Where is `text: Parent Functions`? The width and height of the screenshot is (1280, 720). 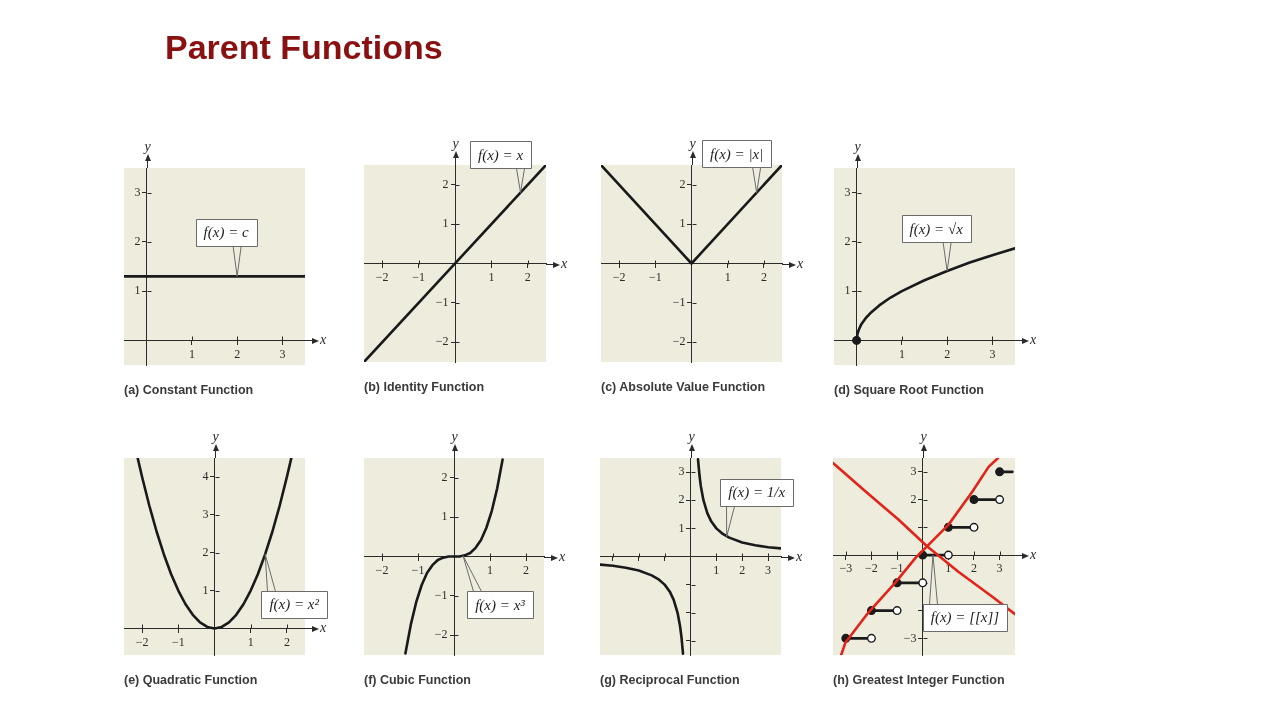 text: Parent Functions is located at coordinates (304, 47).